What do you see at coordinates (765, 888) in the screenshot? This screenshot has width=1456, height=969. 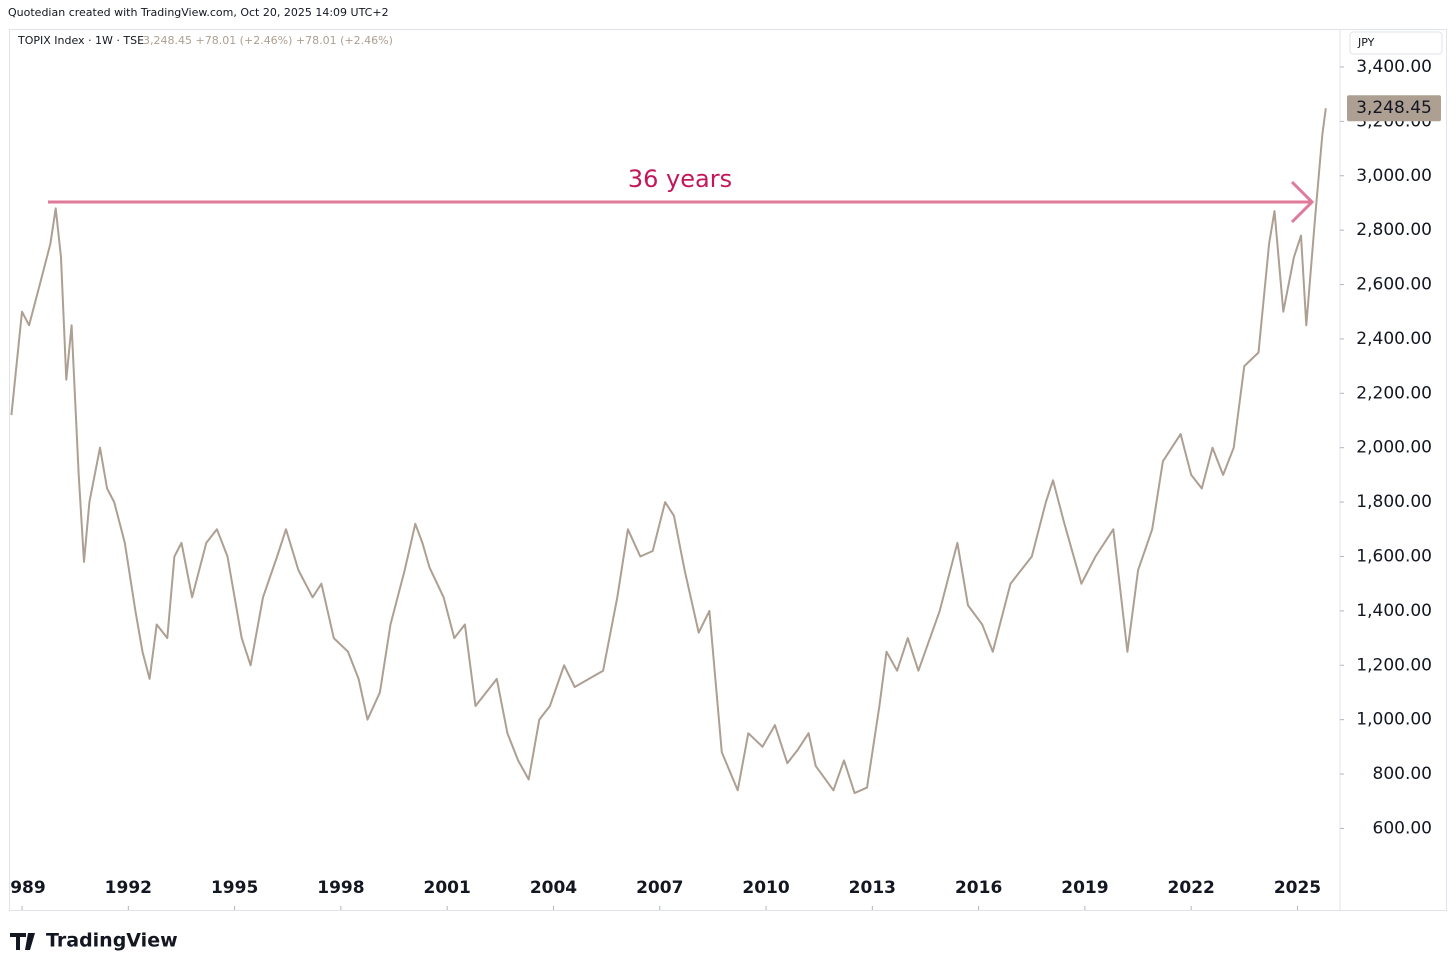 I see `x-tick-label: 2010` at bounding box center [765, 888].